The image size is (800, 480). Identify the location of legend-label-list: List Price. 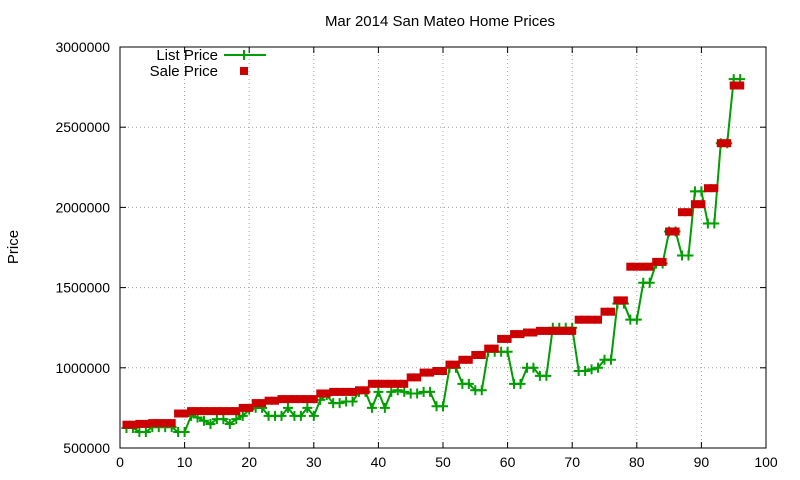
(187, 55).